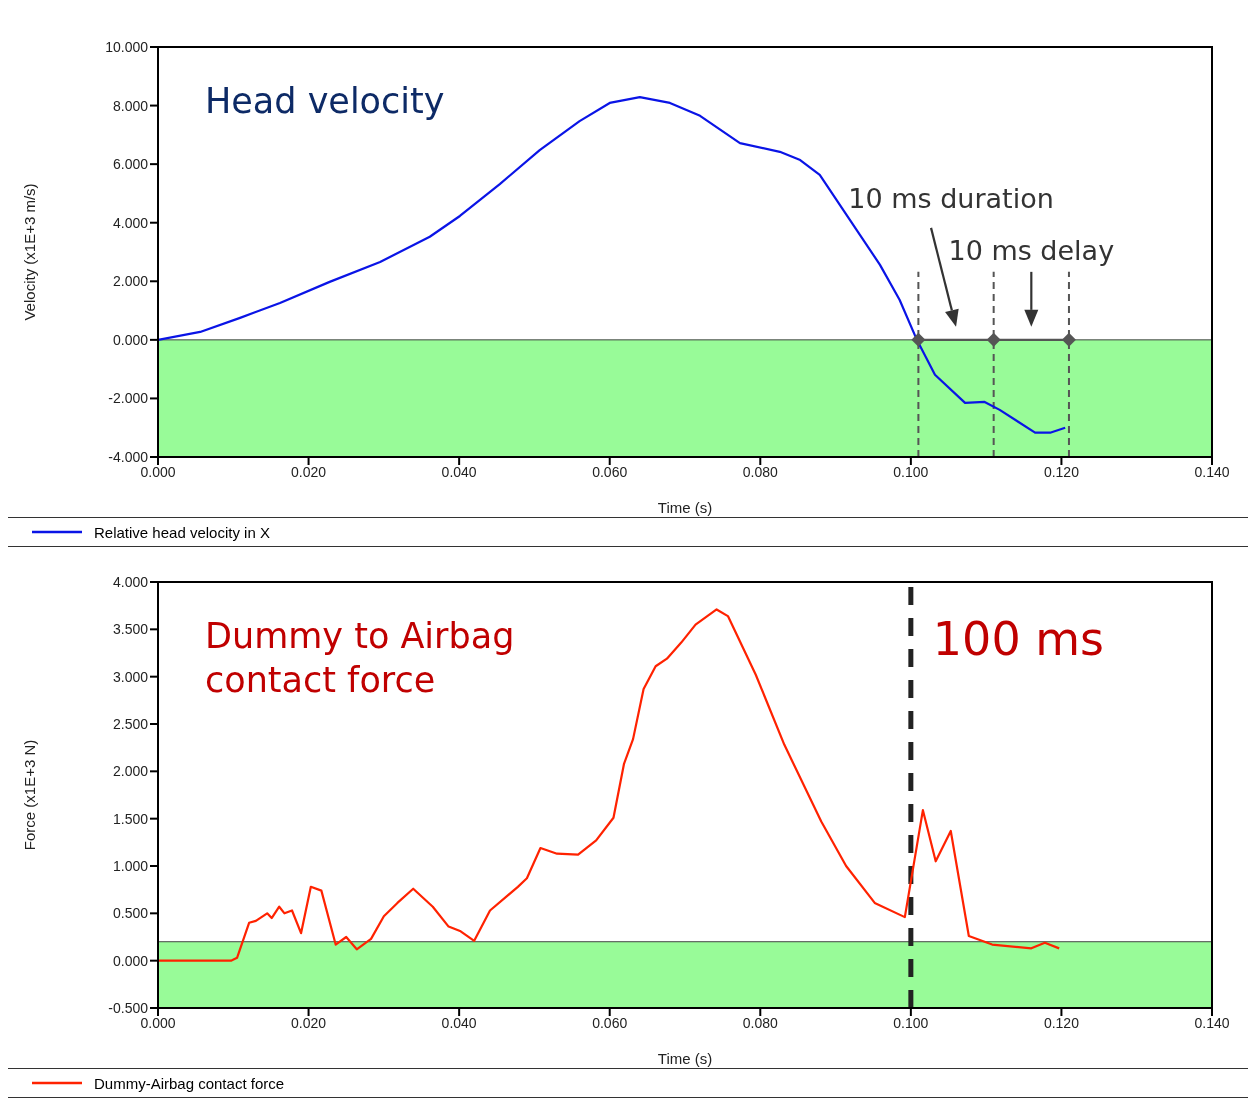 This screenshot has height=1103, width=1256. What do you see at coordinates (130, 676) in the screenshot?
I see `y-tick-label: 3.000` at bounding box center [130, 676].